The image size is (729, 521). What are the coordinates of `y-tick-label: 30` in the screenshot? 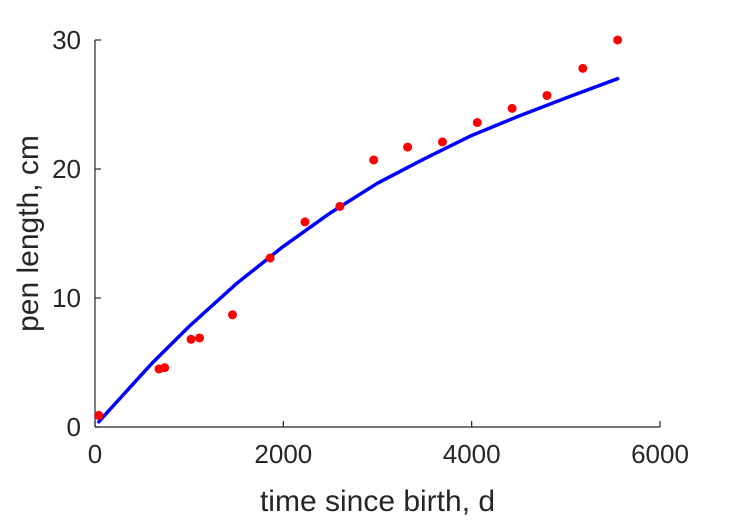 It's located at (66, 40).